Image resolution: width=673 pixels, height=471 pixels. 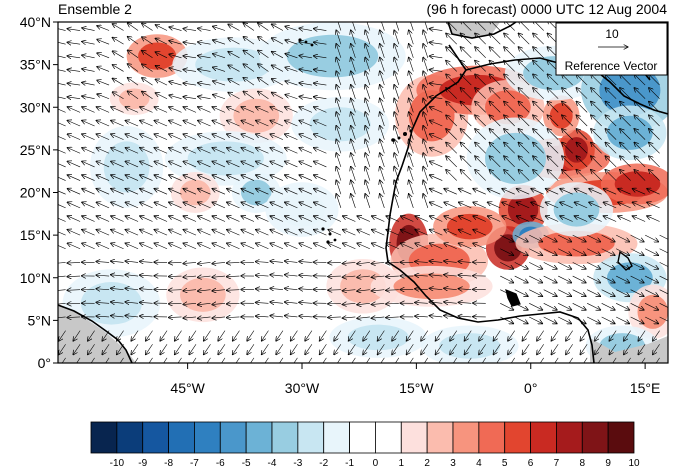 I want to click on colorbar-label: 4, so click(x=479, y=463).